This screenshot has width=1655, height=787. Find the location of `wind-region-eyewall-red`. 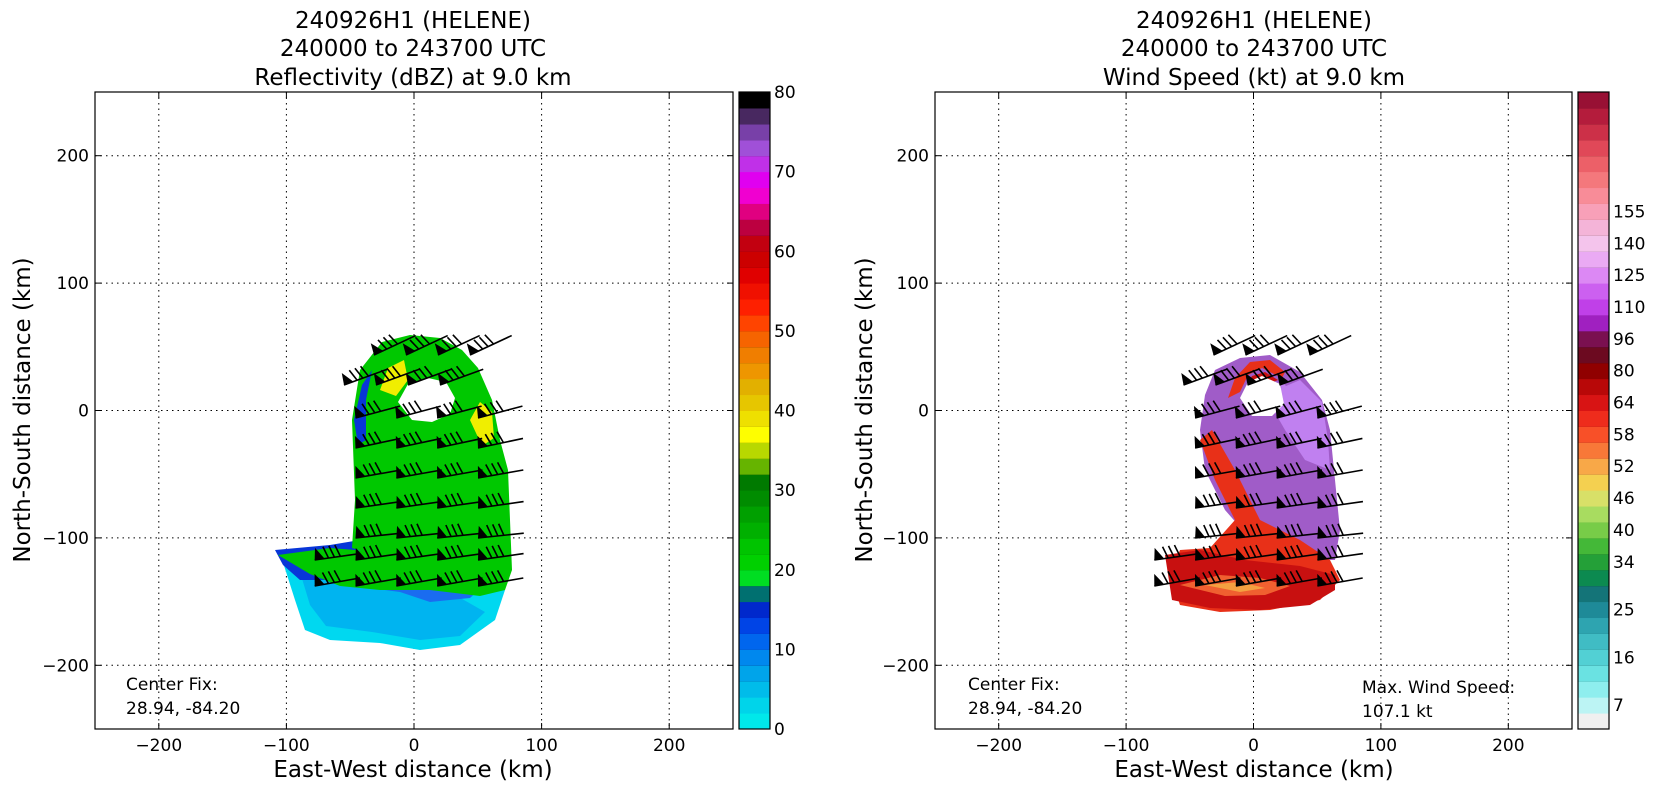

wind-region-eyewall-red is located at coordinates (1256, 379).